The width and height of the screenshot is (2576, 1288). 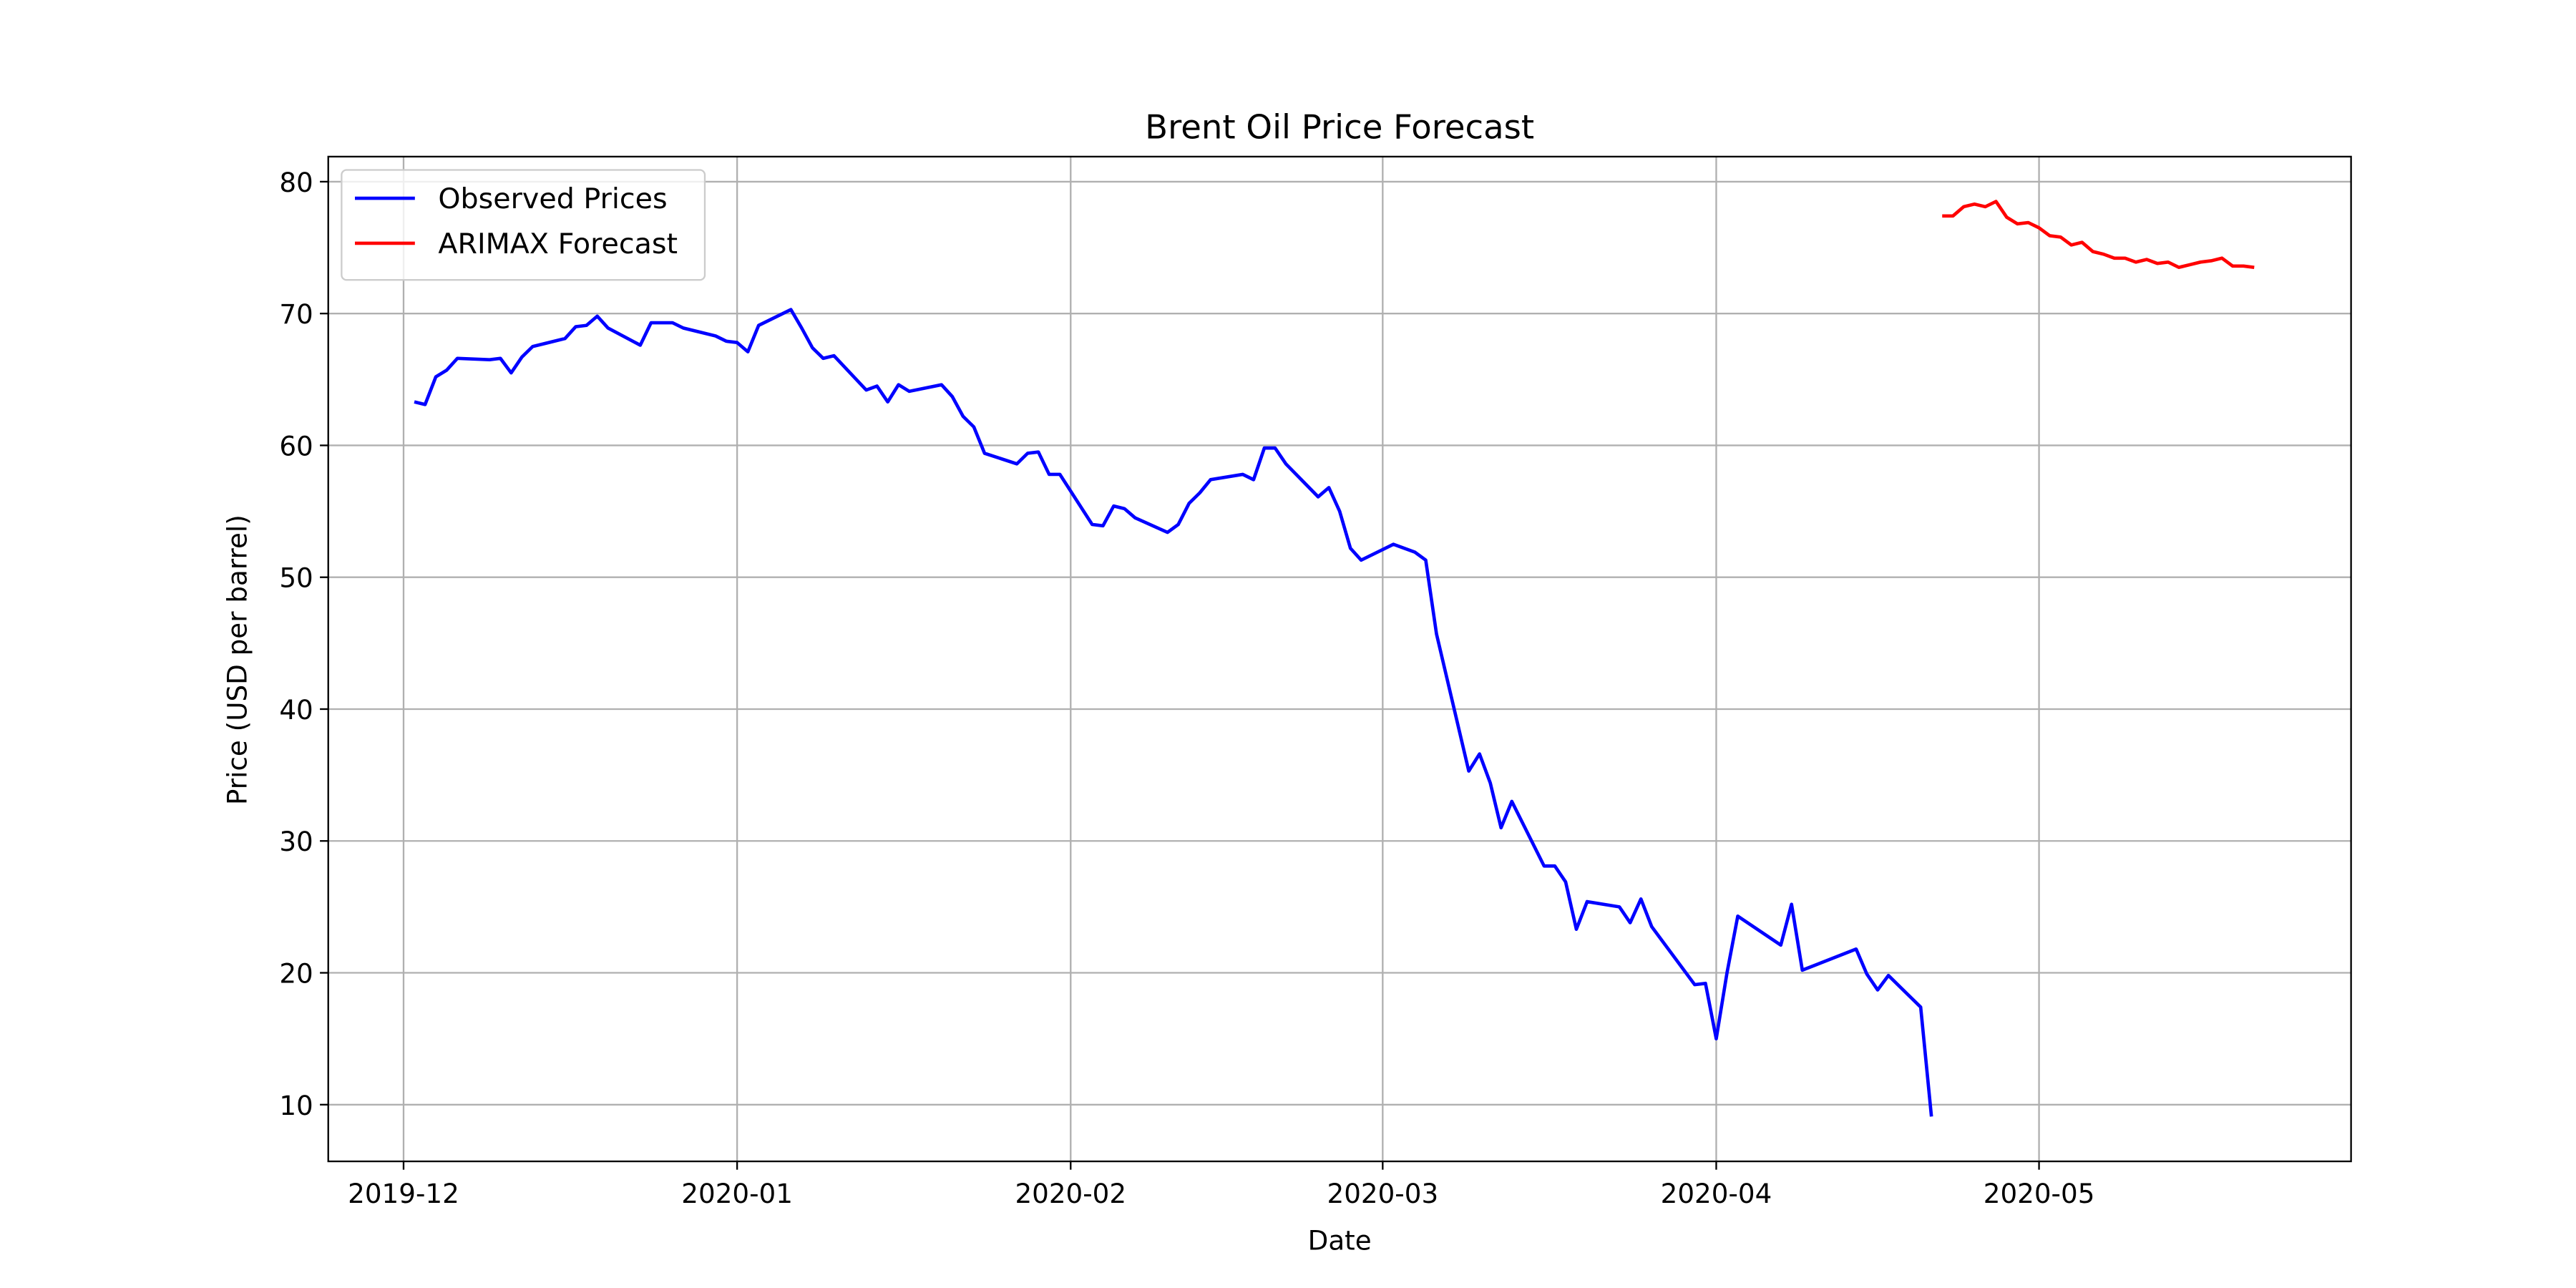 I want to click on x-tick-label: 2020-05, so click(x=2039, y=1193).